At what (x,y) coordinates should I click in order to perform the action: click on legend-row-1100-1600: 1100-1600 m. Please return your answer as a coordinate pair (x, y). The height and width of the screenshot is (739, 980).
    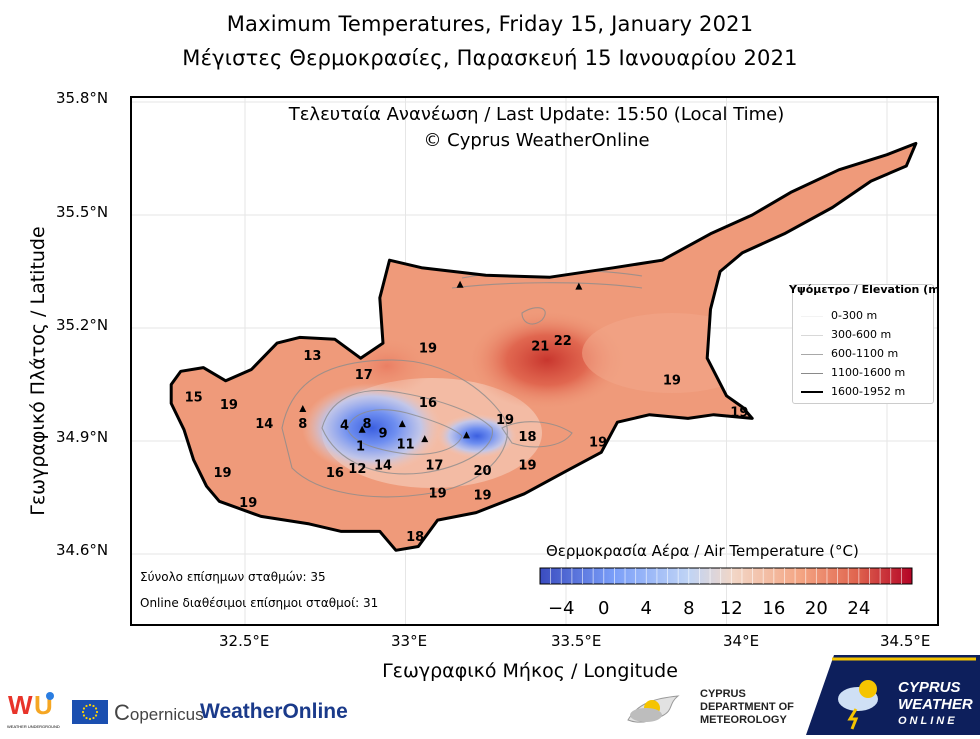
    Looking at the image, I should click on (853, 372).